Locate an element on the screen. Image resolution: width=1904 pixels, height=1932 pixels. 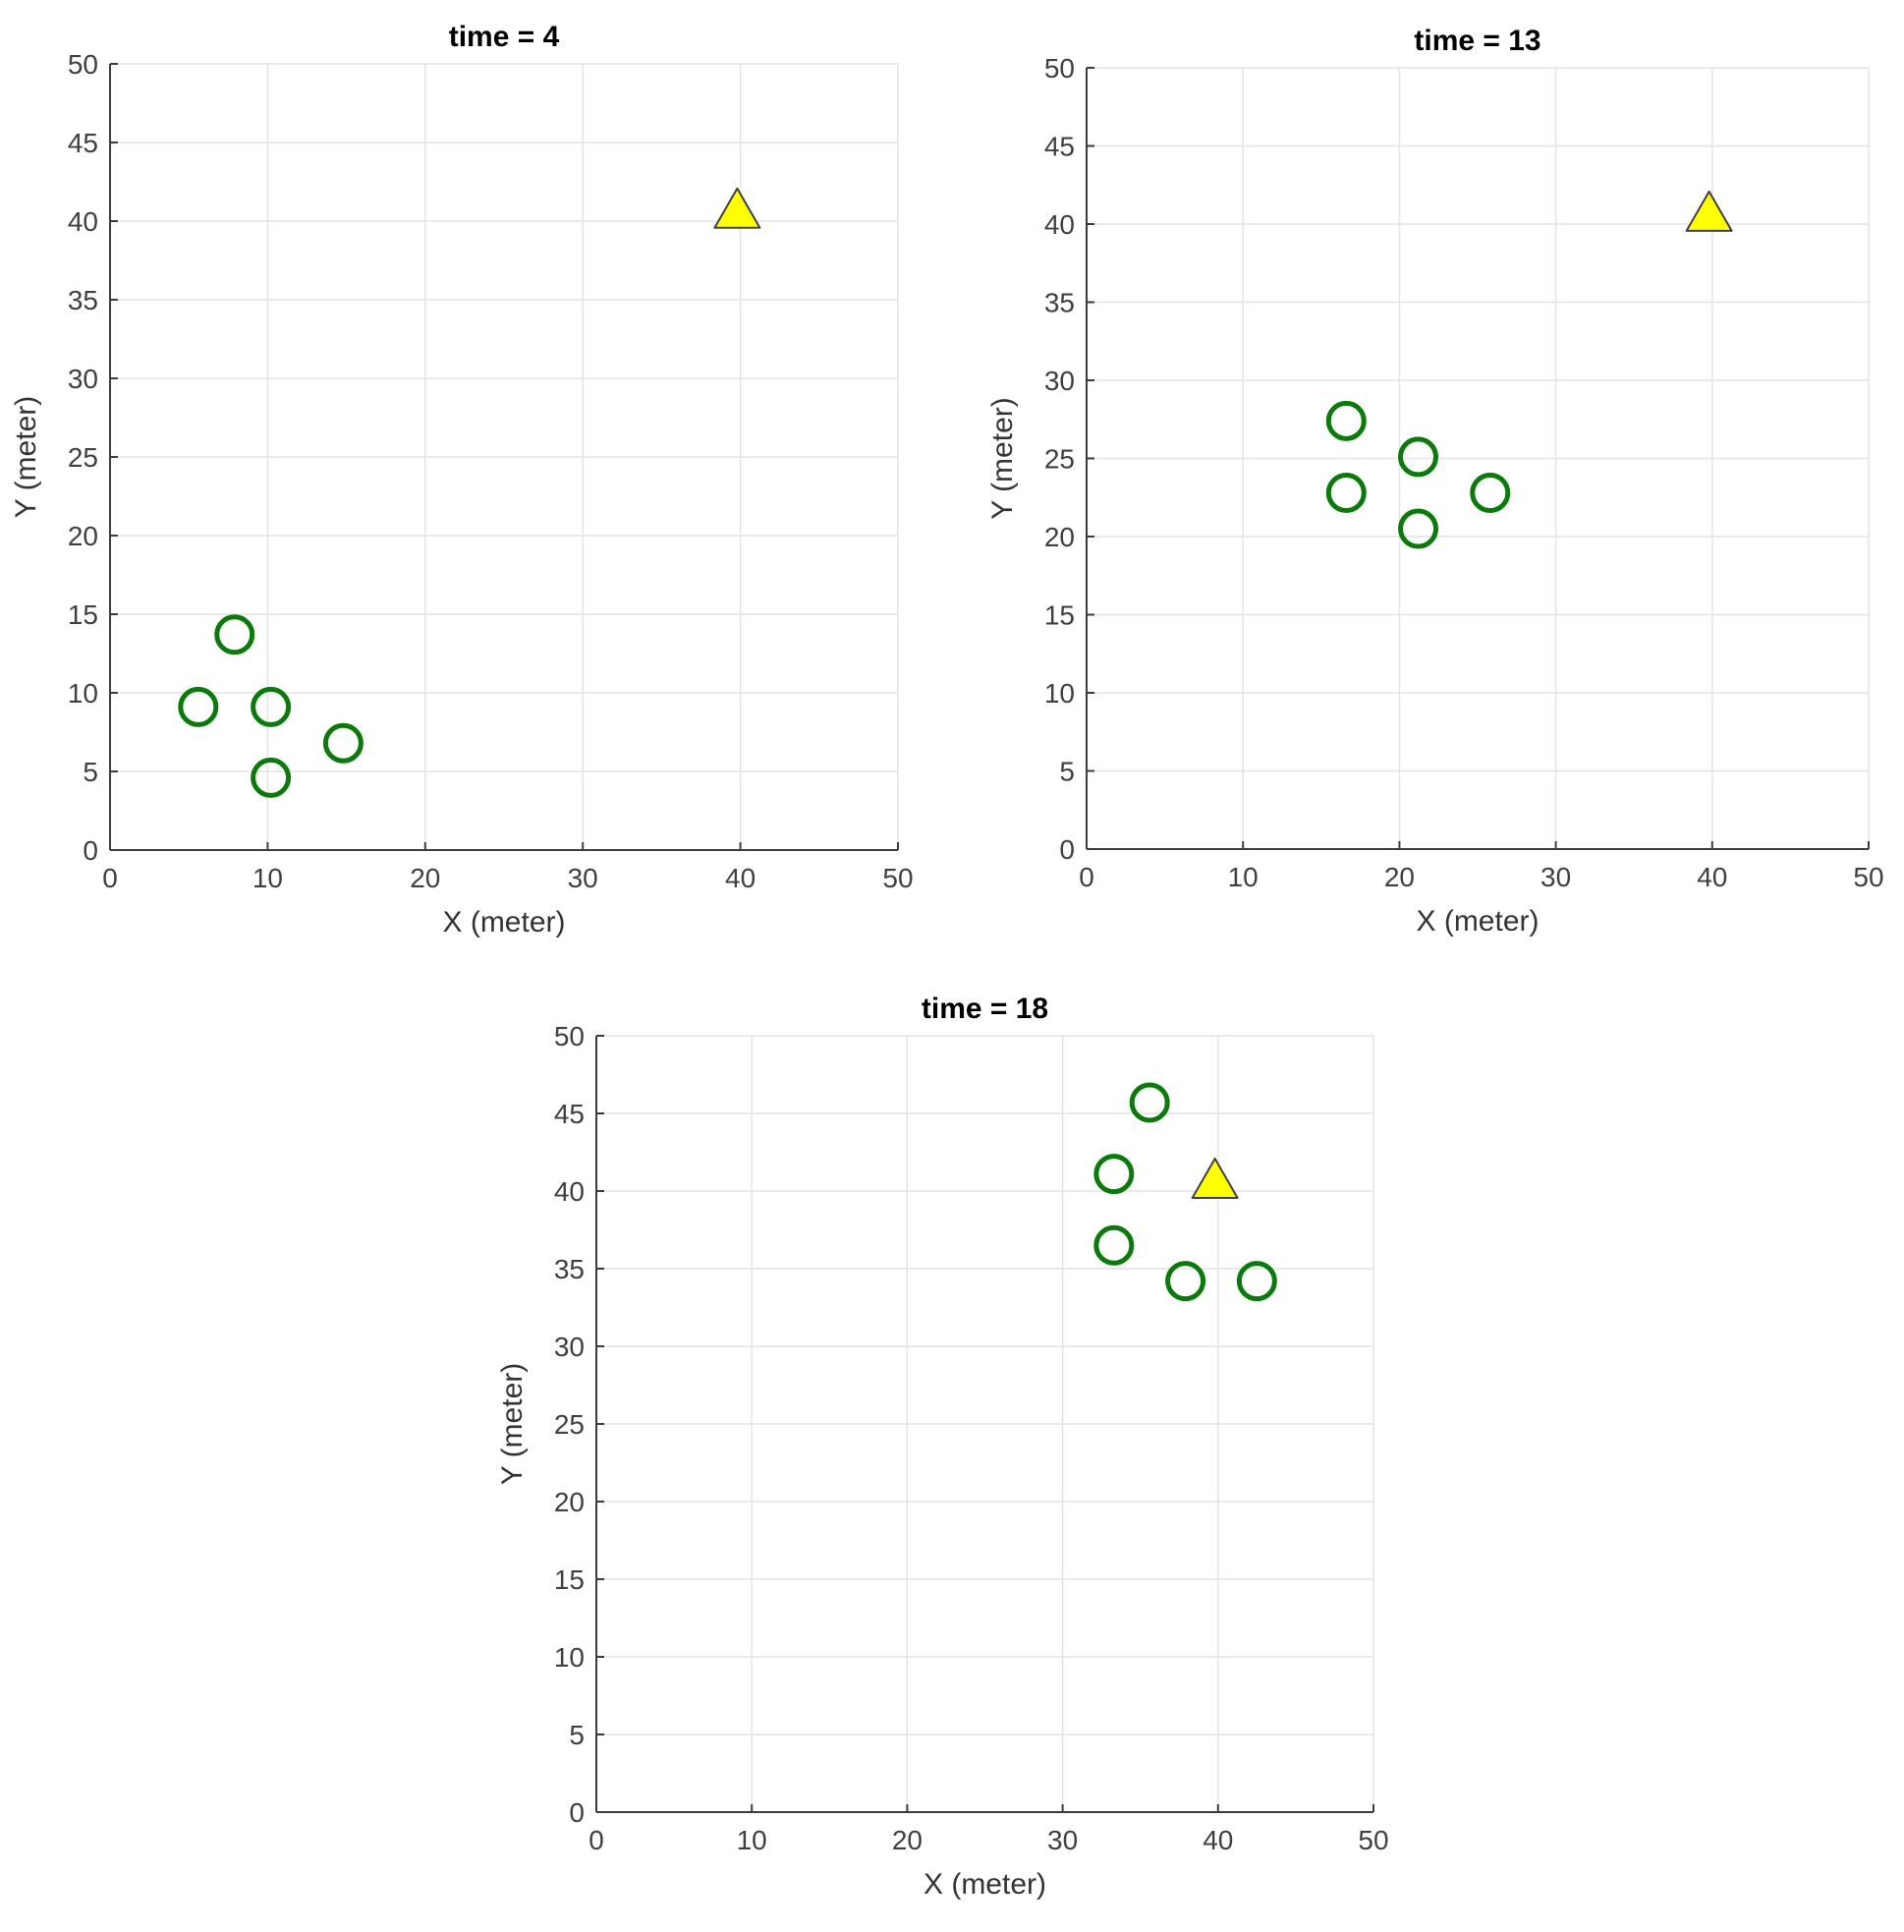
plot-title: time = 4 is located at coordinates (504, 37).